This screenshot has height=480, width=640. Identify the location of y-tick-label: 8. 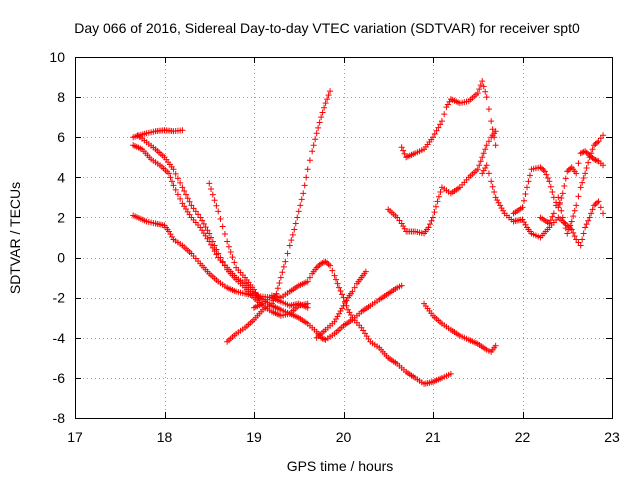
(61, 97).